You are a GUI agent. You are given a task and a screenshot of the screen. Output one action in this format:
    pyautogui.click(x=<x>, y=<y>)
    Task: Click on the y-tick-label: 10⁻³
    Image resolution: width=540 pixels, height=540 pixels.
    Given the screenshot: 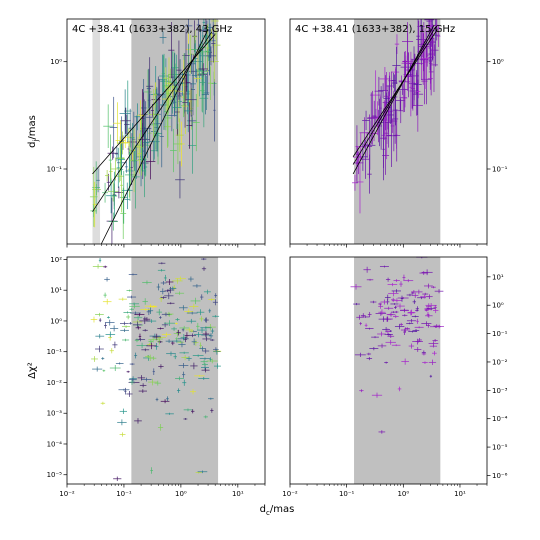 What is the action you would take?
    pyautogui.click(x=55, y=414)
    